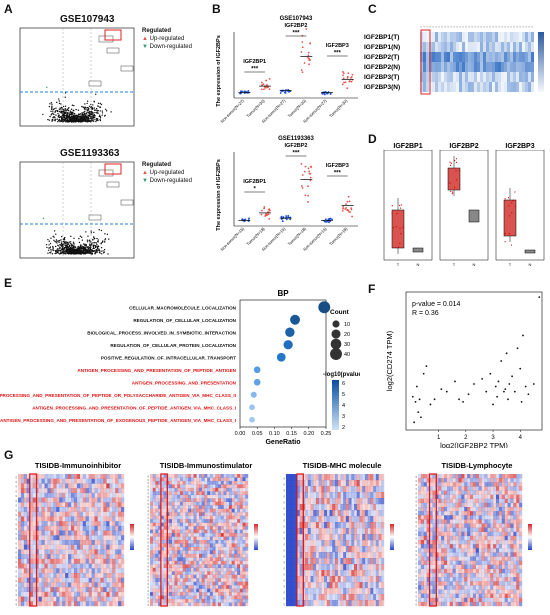 The image size is (550, 615). I want to click on gene-label-box, so click(106, 39).